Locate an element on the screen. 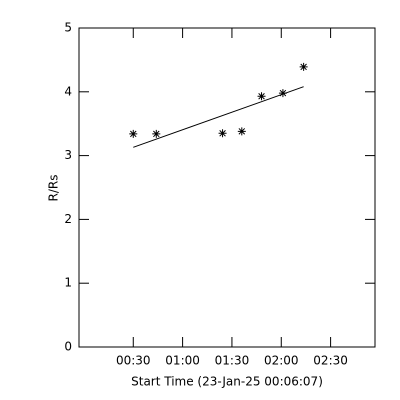  y-axis-label: R/Rs is located at coordinates (54, 188).